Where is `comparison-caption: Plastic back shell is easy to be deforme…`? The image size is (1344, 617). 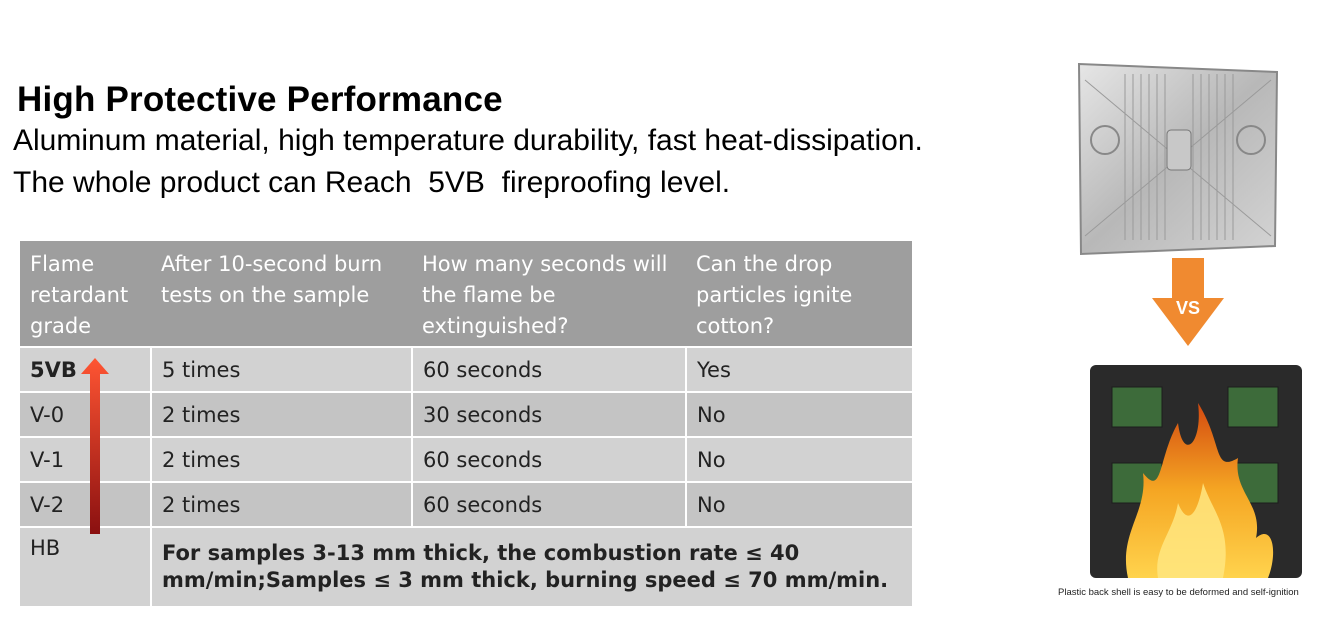 comparison-caption: Plastic back shell is easy to be deforme… is located at coordinates (1178, 592).